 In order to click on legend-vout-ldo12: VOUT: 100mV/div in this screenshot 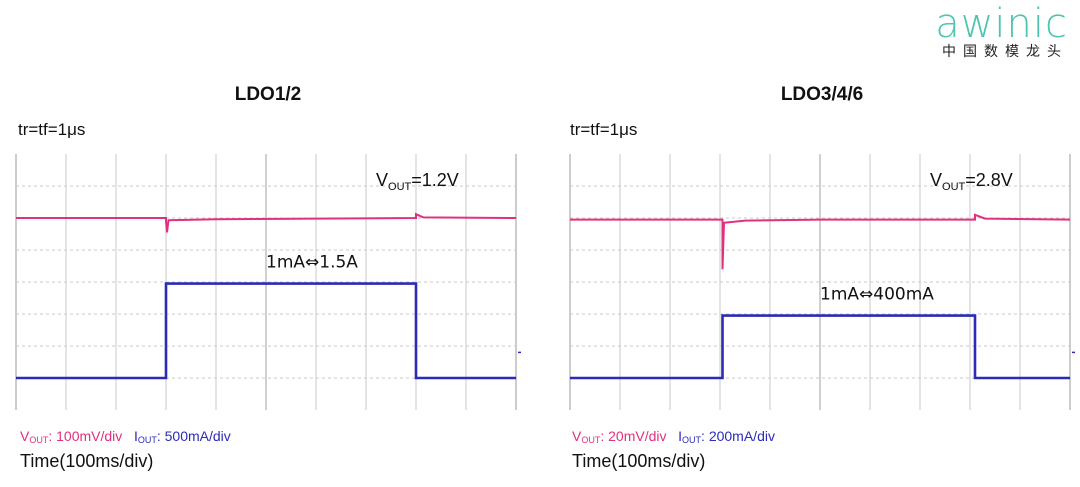, I will do `click(71, 436)`.